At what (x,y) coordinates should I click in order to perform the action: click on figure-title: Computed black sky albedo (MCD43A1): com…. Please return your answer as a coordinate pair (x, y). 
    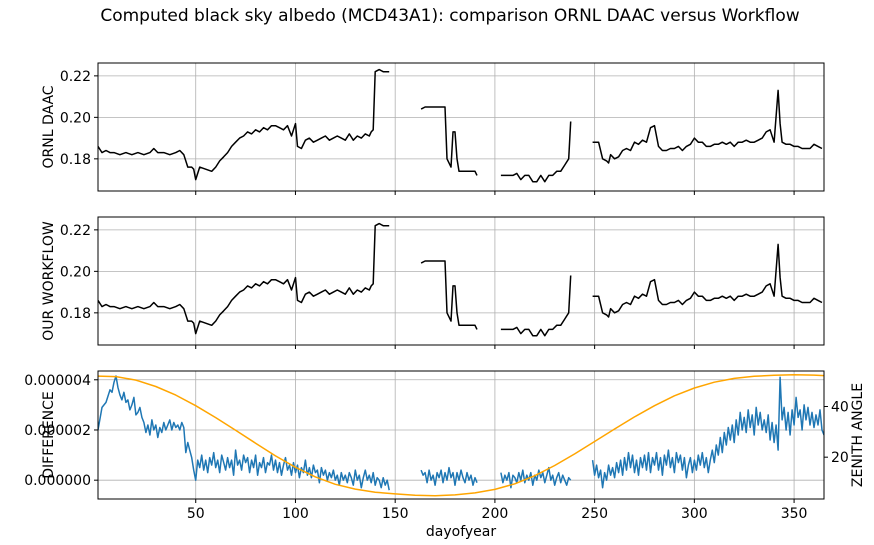
    Looking at the image, I should click on (449, 16).